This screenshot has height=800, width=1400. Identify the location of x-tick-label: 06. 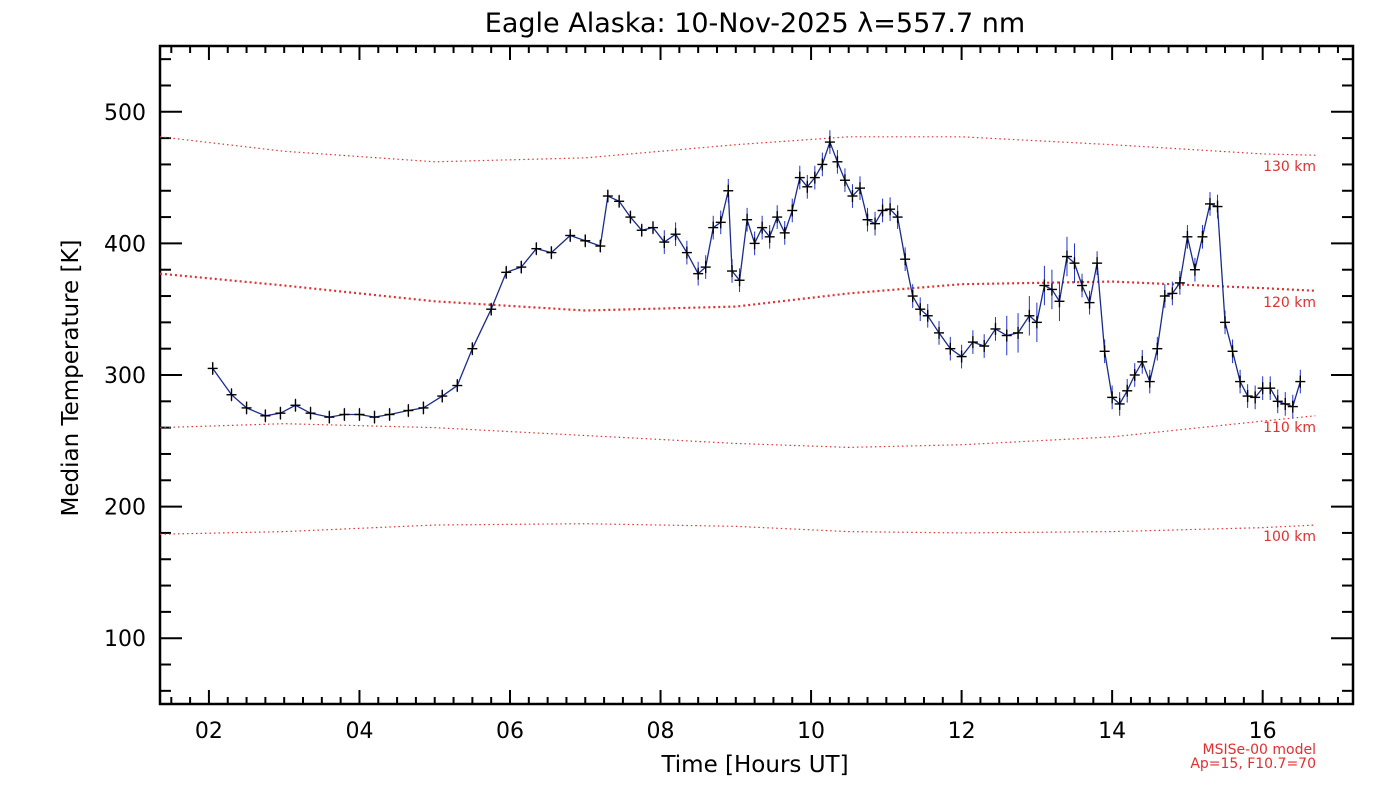
(510, 731).